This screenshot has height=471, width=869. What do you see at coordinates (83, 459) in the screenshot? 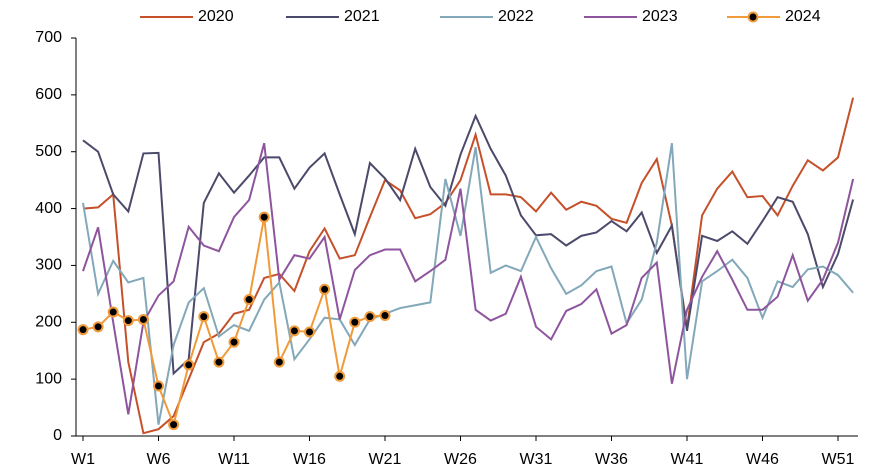
I see `x-tick-label: W1` at bounding box center [83, 459].